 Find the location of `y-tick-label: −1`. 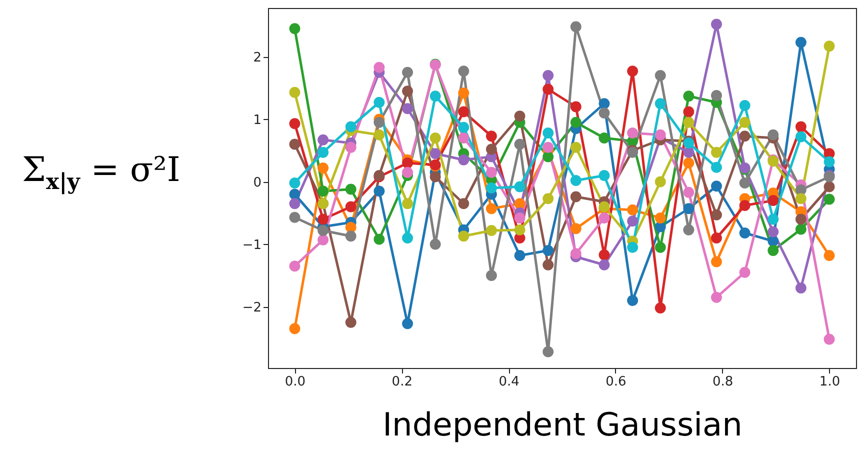

y-tick-label: −1 is located at coordinates (252, 245).